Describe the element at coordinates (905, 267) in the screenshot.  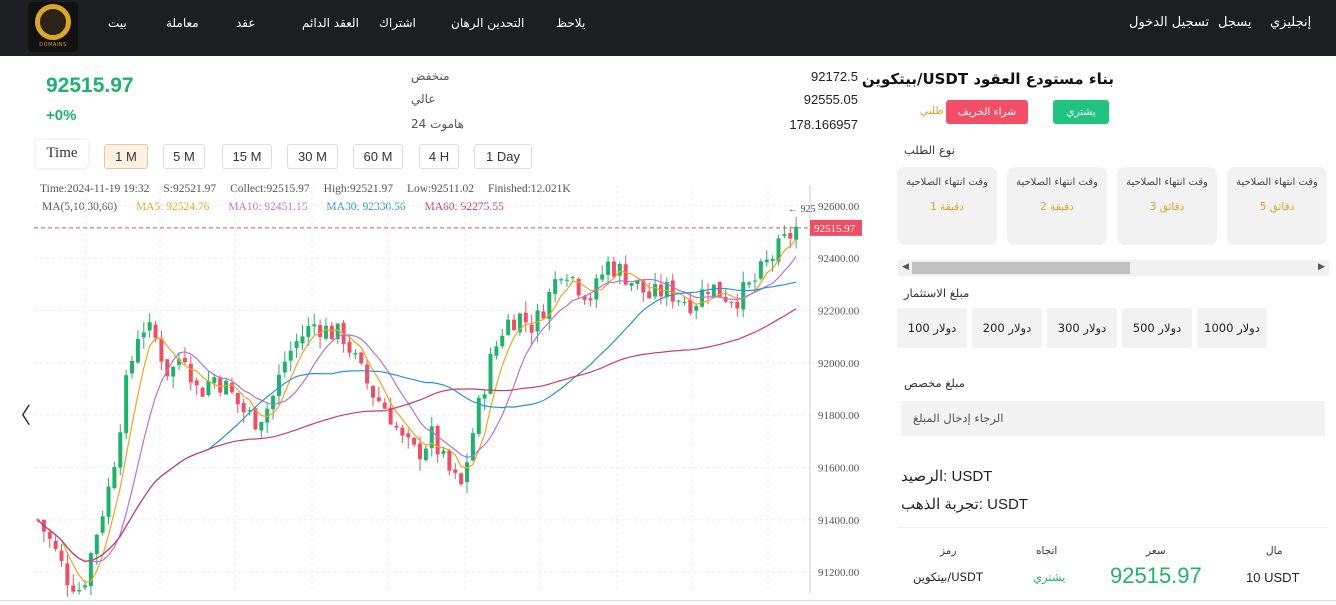
I see `scroll-left-icon: ◀` at that location.